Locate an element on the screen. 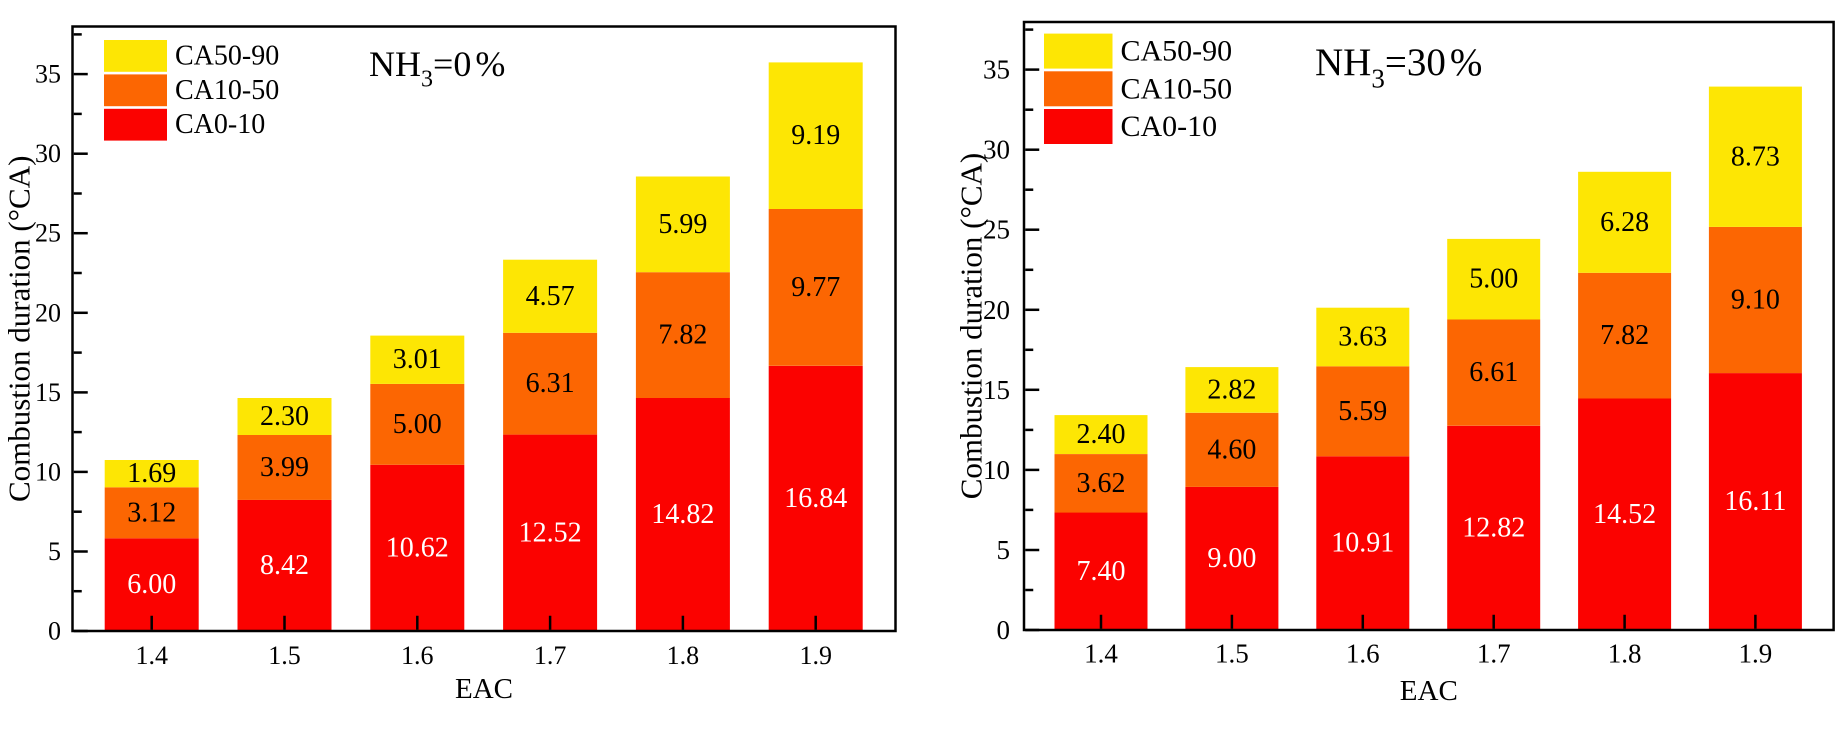  svg-text: 16.11 is located at coordinates (1755, 501).